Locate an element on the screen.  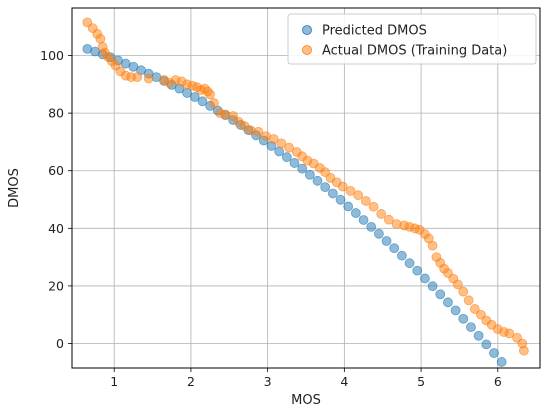
legend-label-predicted: Predicted DMOS is located at coordinates (374, 31).